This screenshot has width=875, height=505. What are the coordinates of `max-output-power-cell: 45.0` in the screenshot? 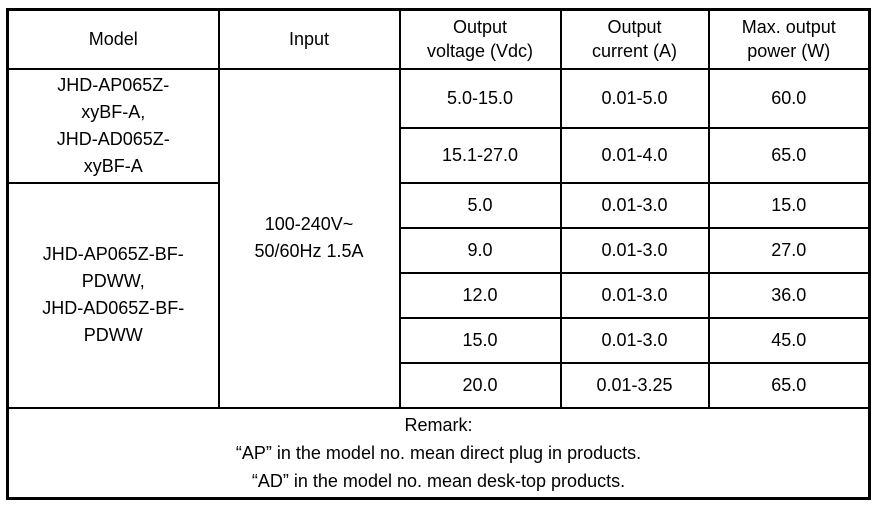 It's located at (789, 340).